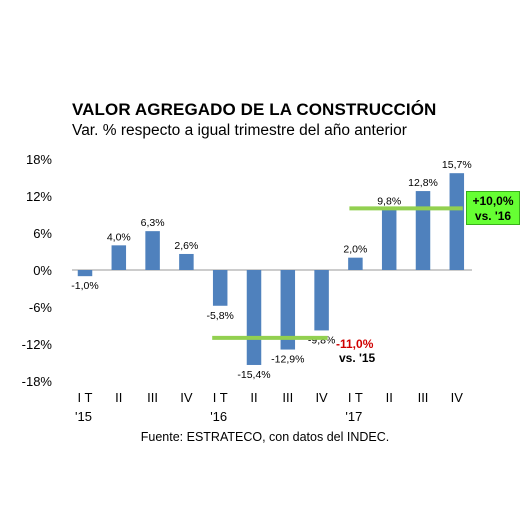 The width and height of the screenshot is (530, 530). What do you see at coordinates (357, 358) in the screenshot?
I see `average-2016-vs: vs. '15` at bounding box center [357, 358].